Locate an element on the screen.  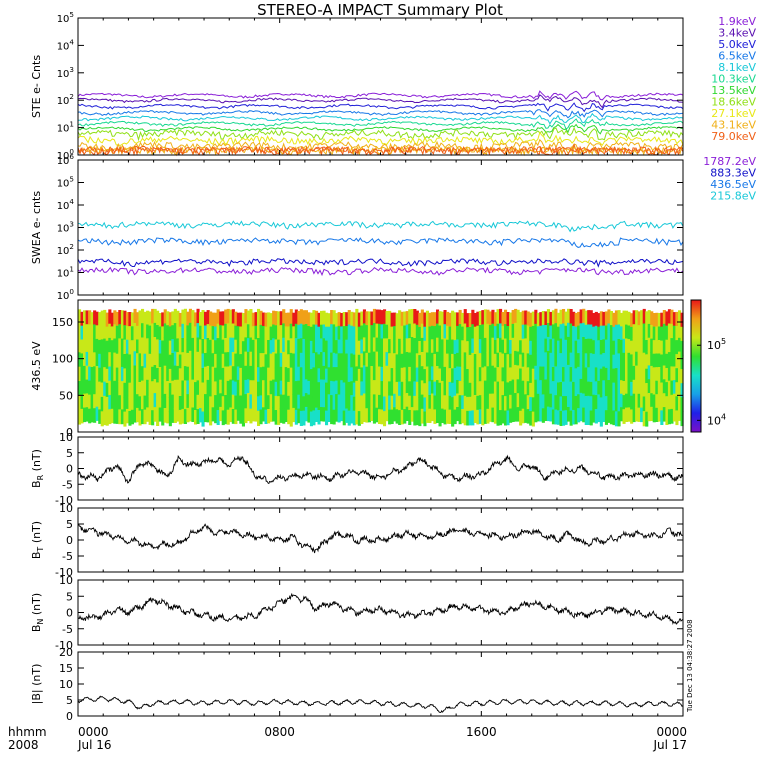
ste-ytick-label: 102 is located at coordinates (65, 99).